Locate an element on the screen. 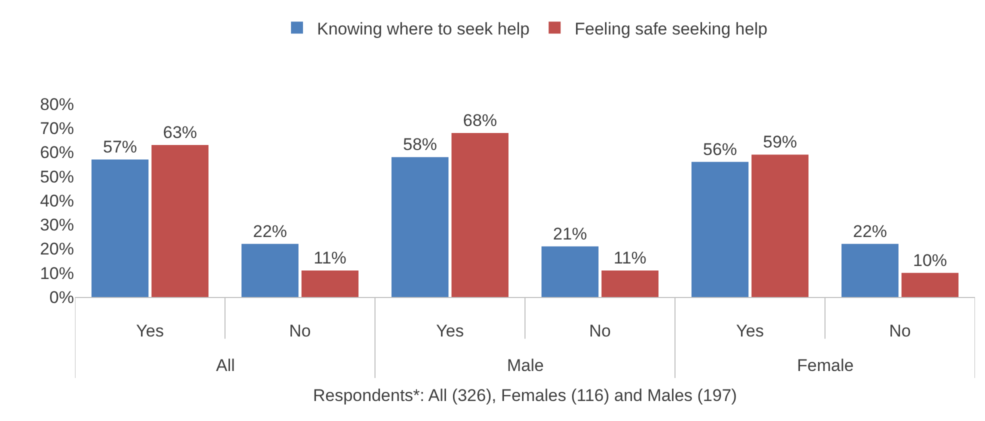 Image resolution: width=985 pixels, height=421 pixels. y-tick-label: 0% is located at coordinates (61, 297).